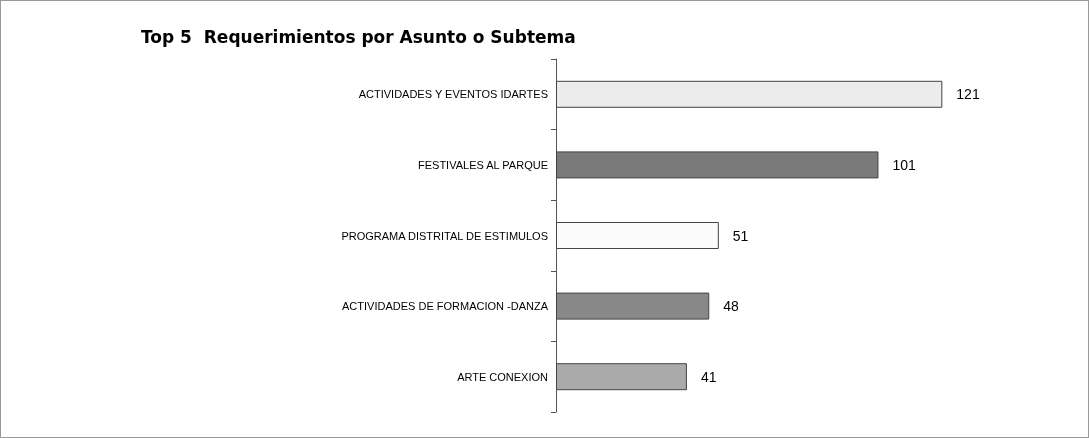  I want to click on data-label: 101, so click(904, 164).